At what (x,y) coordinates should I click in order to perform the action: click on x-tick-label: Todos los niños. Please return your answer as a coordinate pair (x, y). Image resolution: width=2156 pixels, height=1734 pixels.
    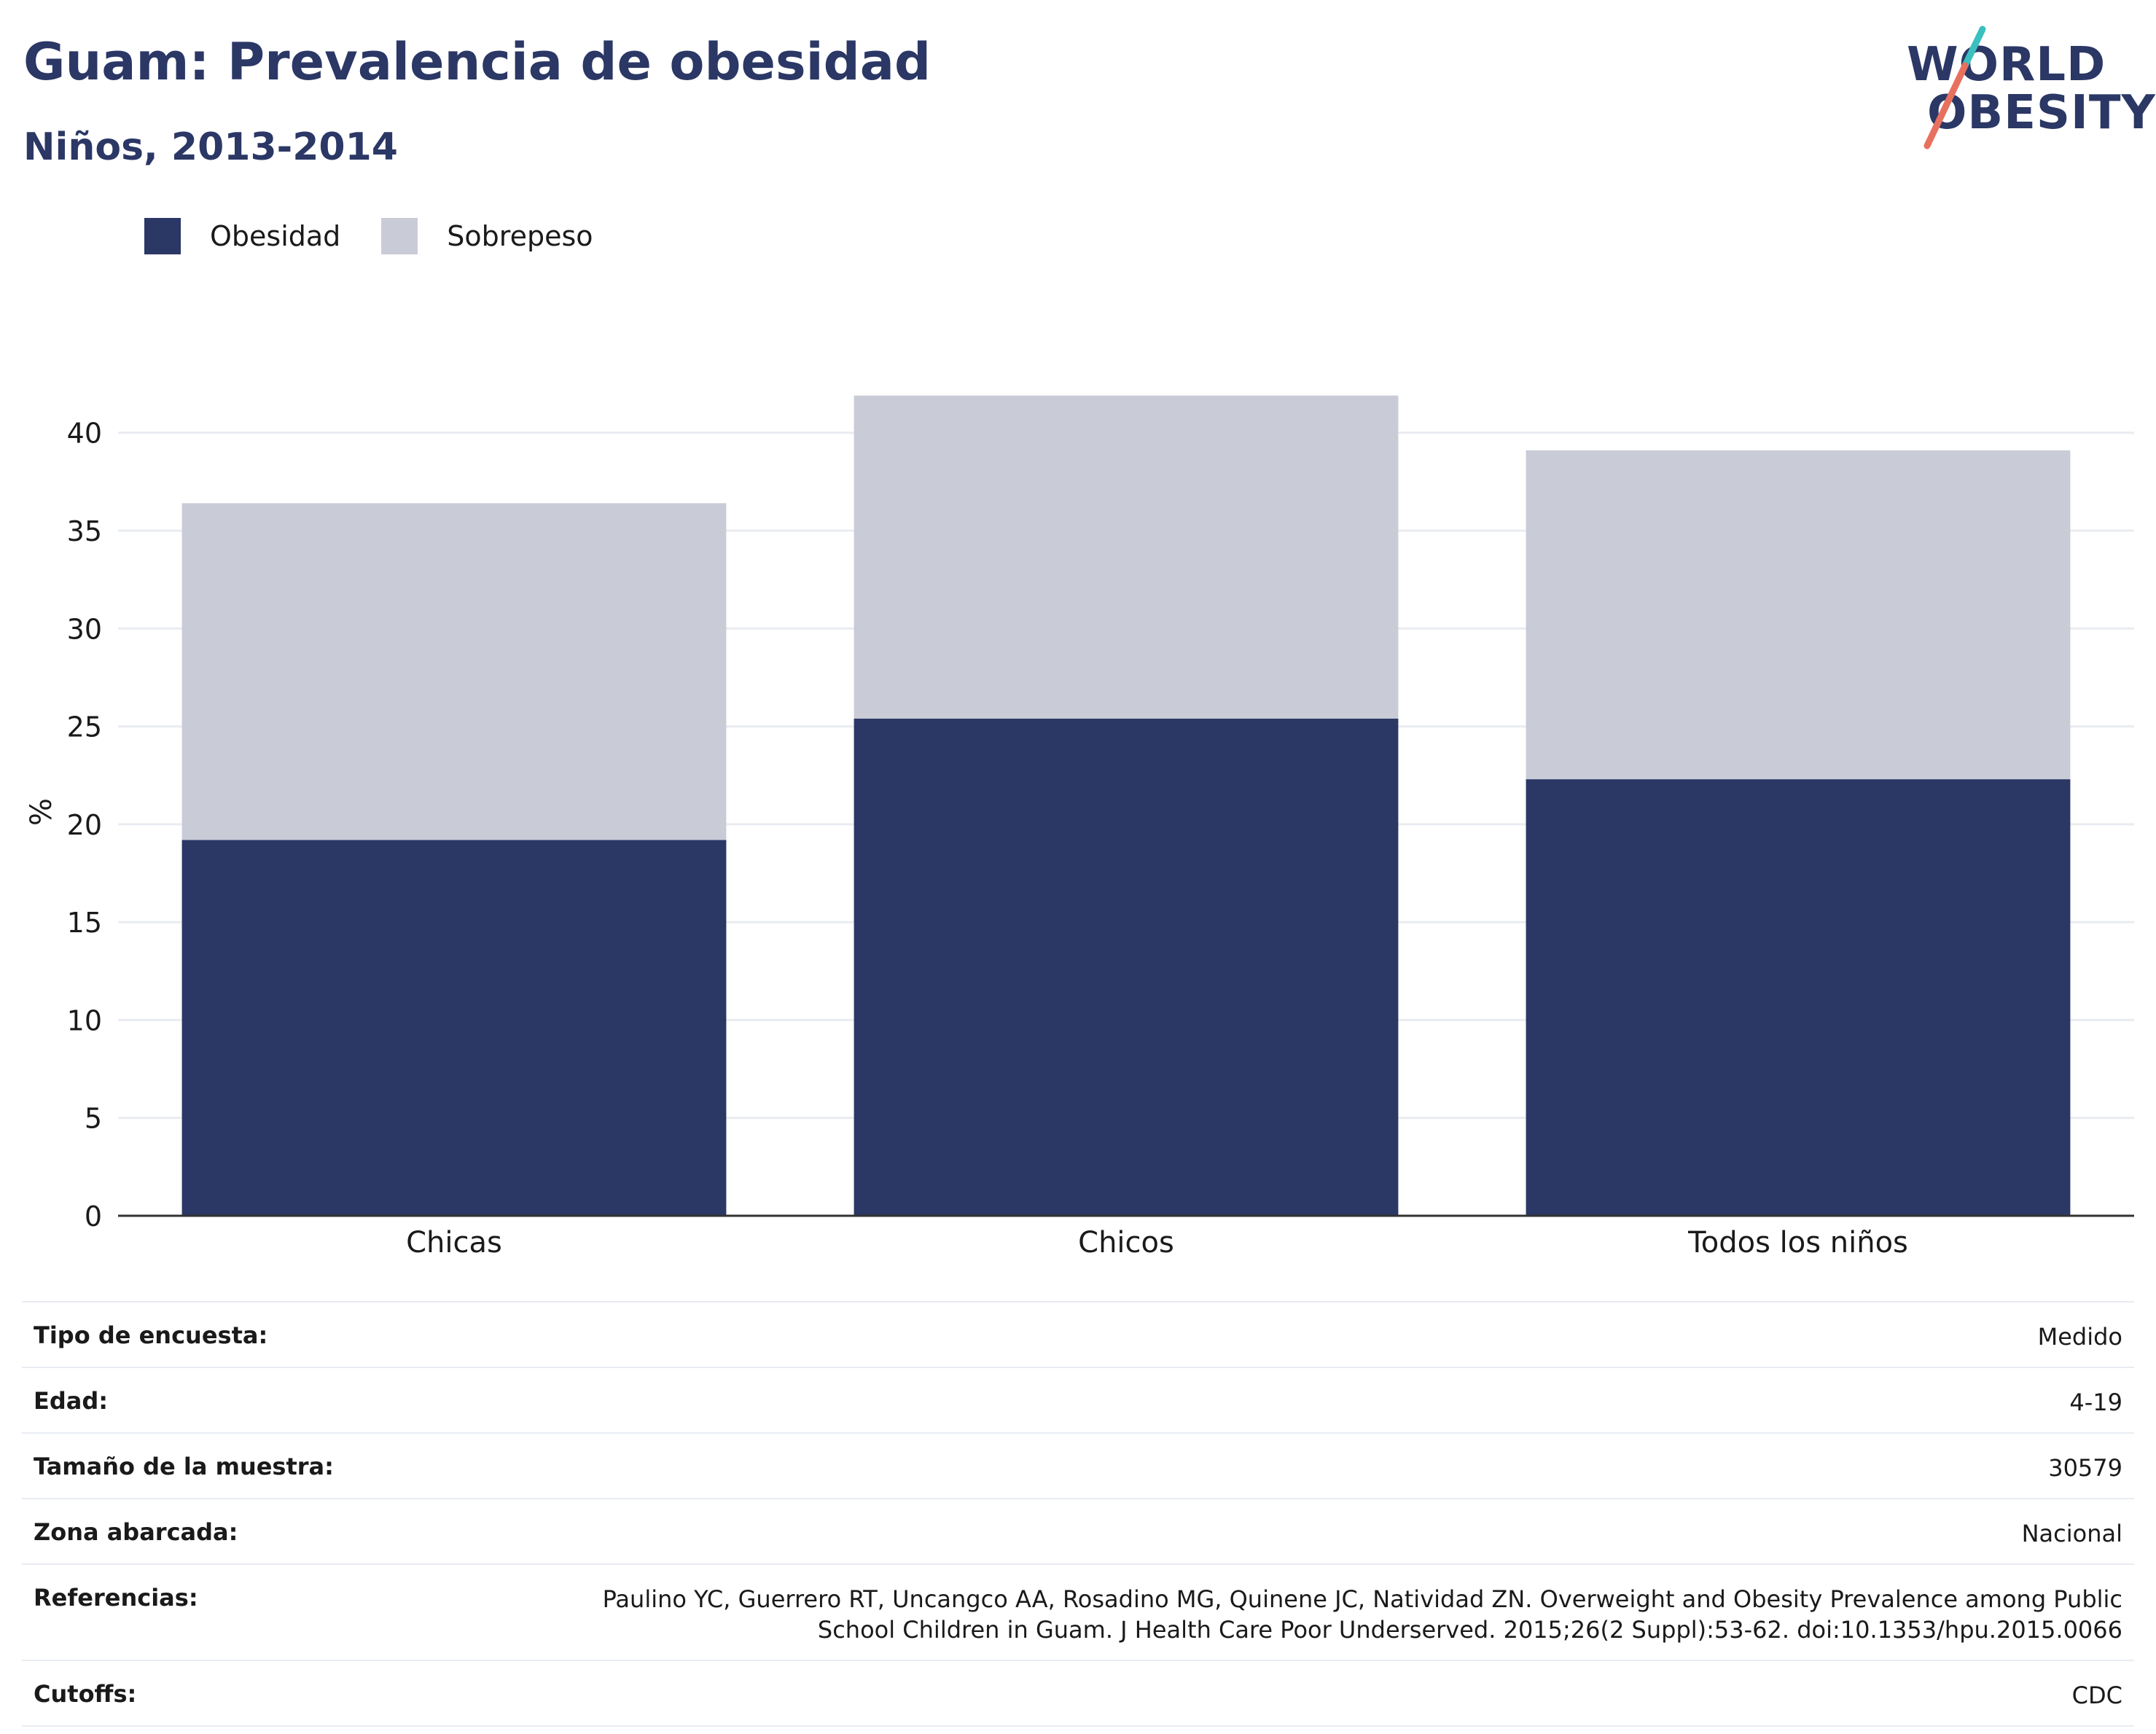
    Looking at the image, I should click on (1798, 1243).